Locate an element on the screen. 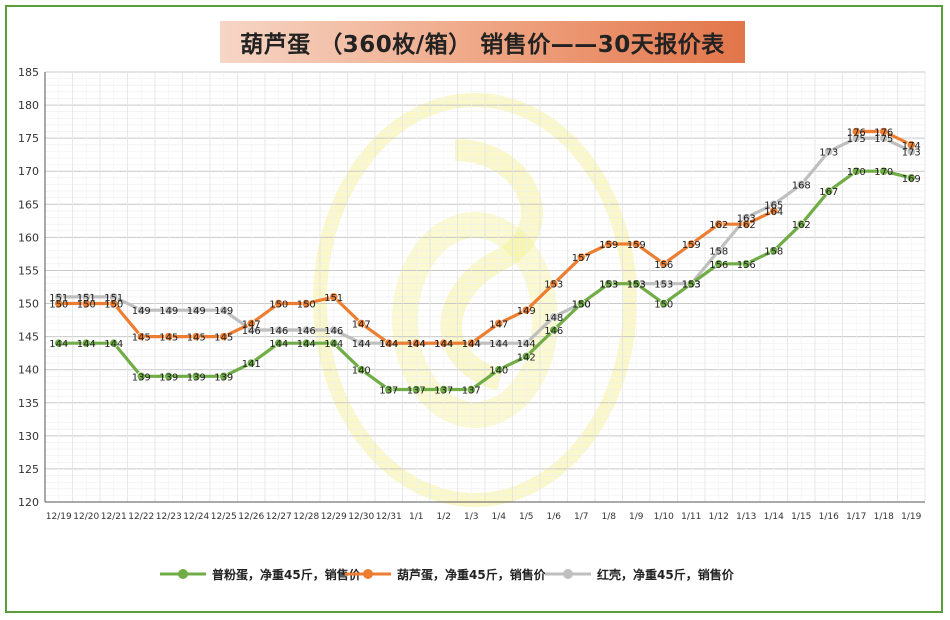 The width and height of the screenshot is (950, 620). data-label: 164 is located at coordinates (773, 212).